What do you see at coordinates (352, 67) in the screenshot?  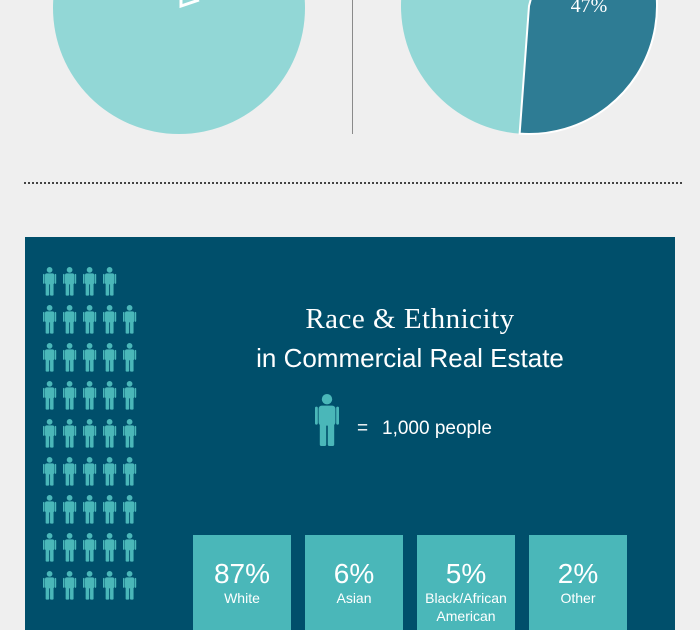 I see `vertical-divider` at bounding box center [352, 67].